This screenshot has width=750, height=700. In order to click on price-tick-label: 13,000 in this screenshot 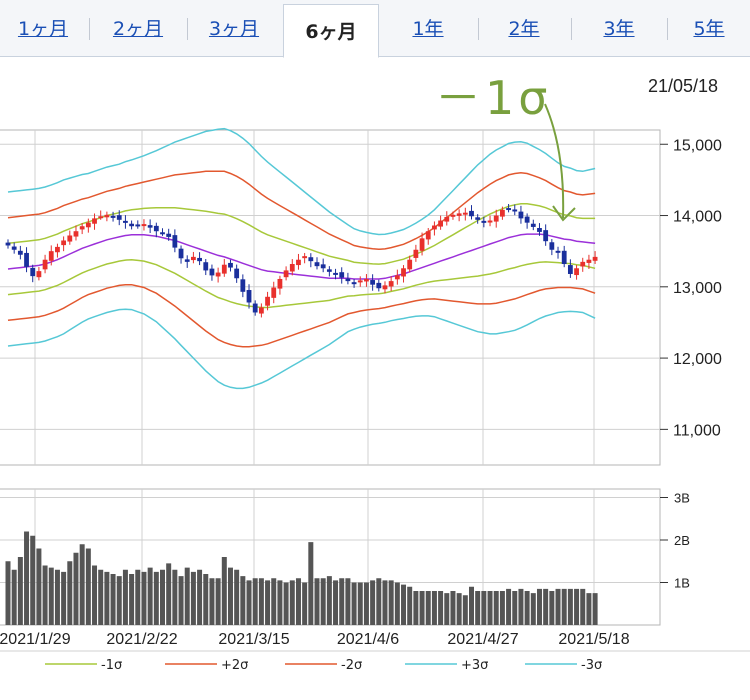, I will do `click(697, 288)`.